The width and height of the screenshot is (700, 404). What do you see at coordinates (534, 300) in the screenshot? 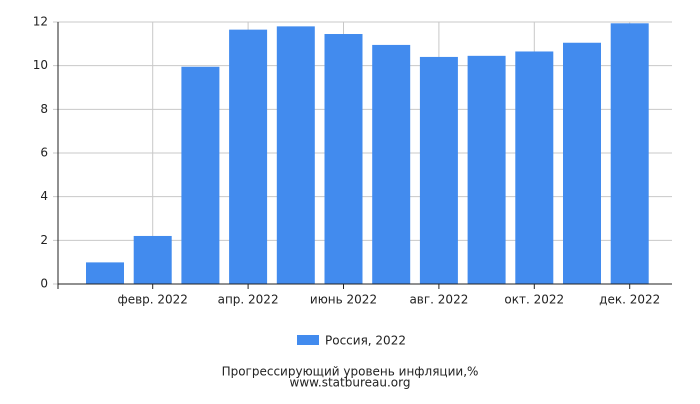
I see `x-tick-label: окт. 2022` at bounding box center [534, 300].